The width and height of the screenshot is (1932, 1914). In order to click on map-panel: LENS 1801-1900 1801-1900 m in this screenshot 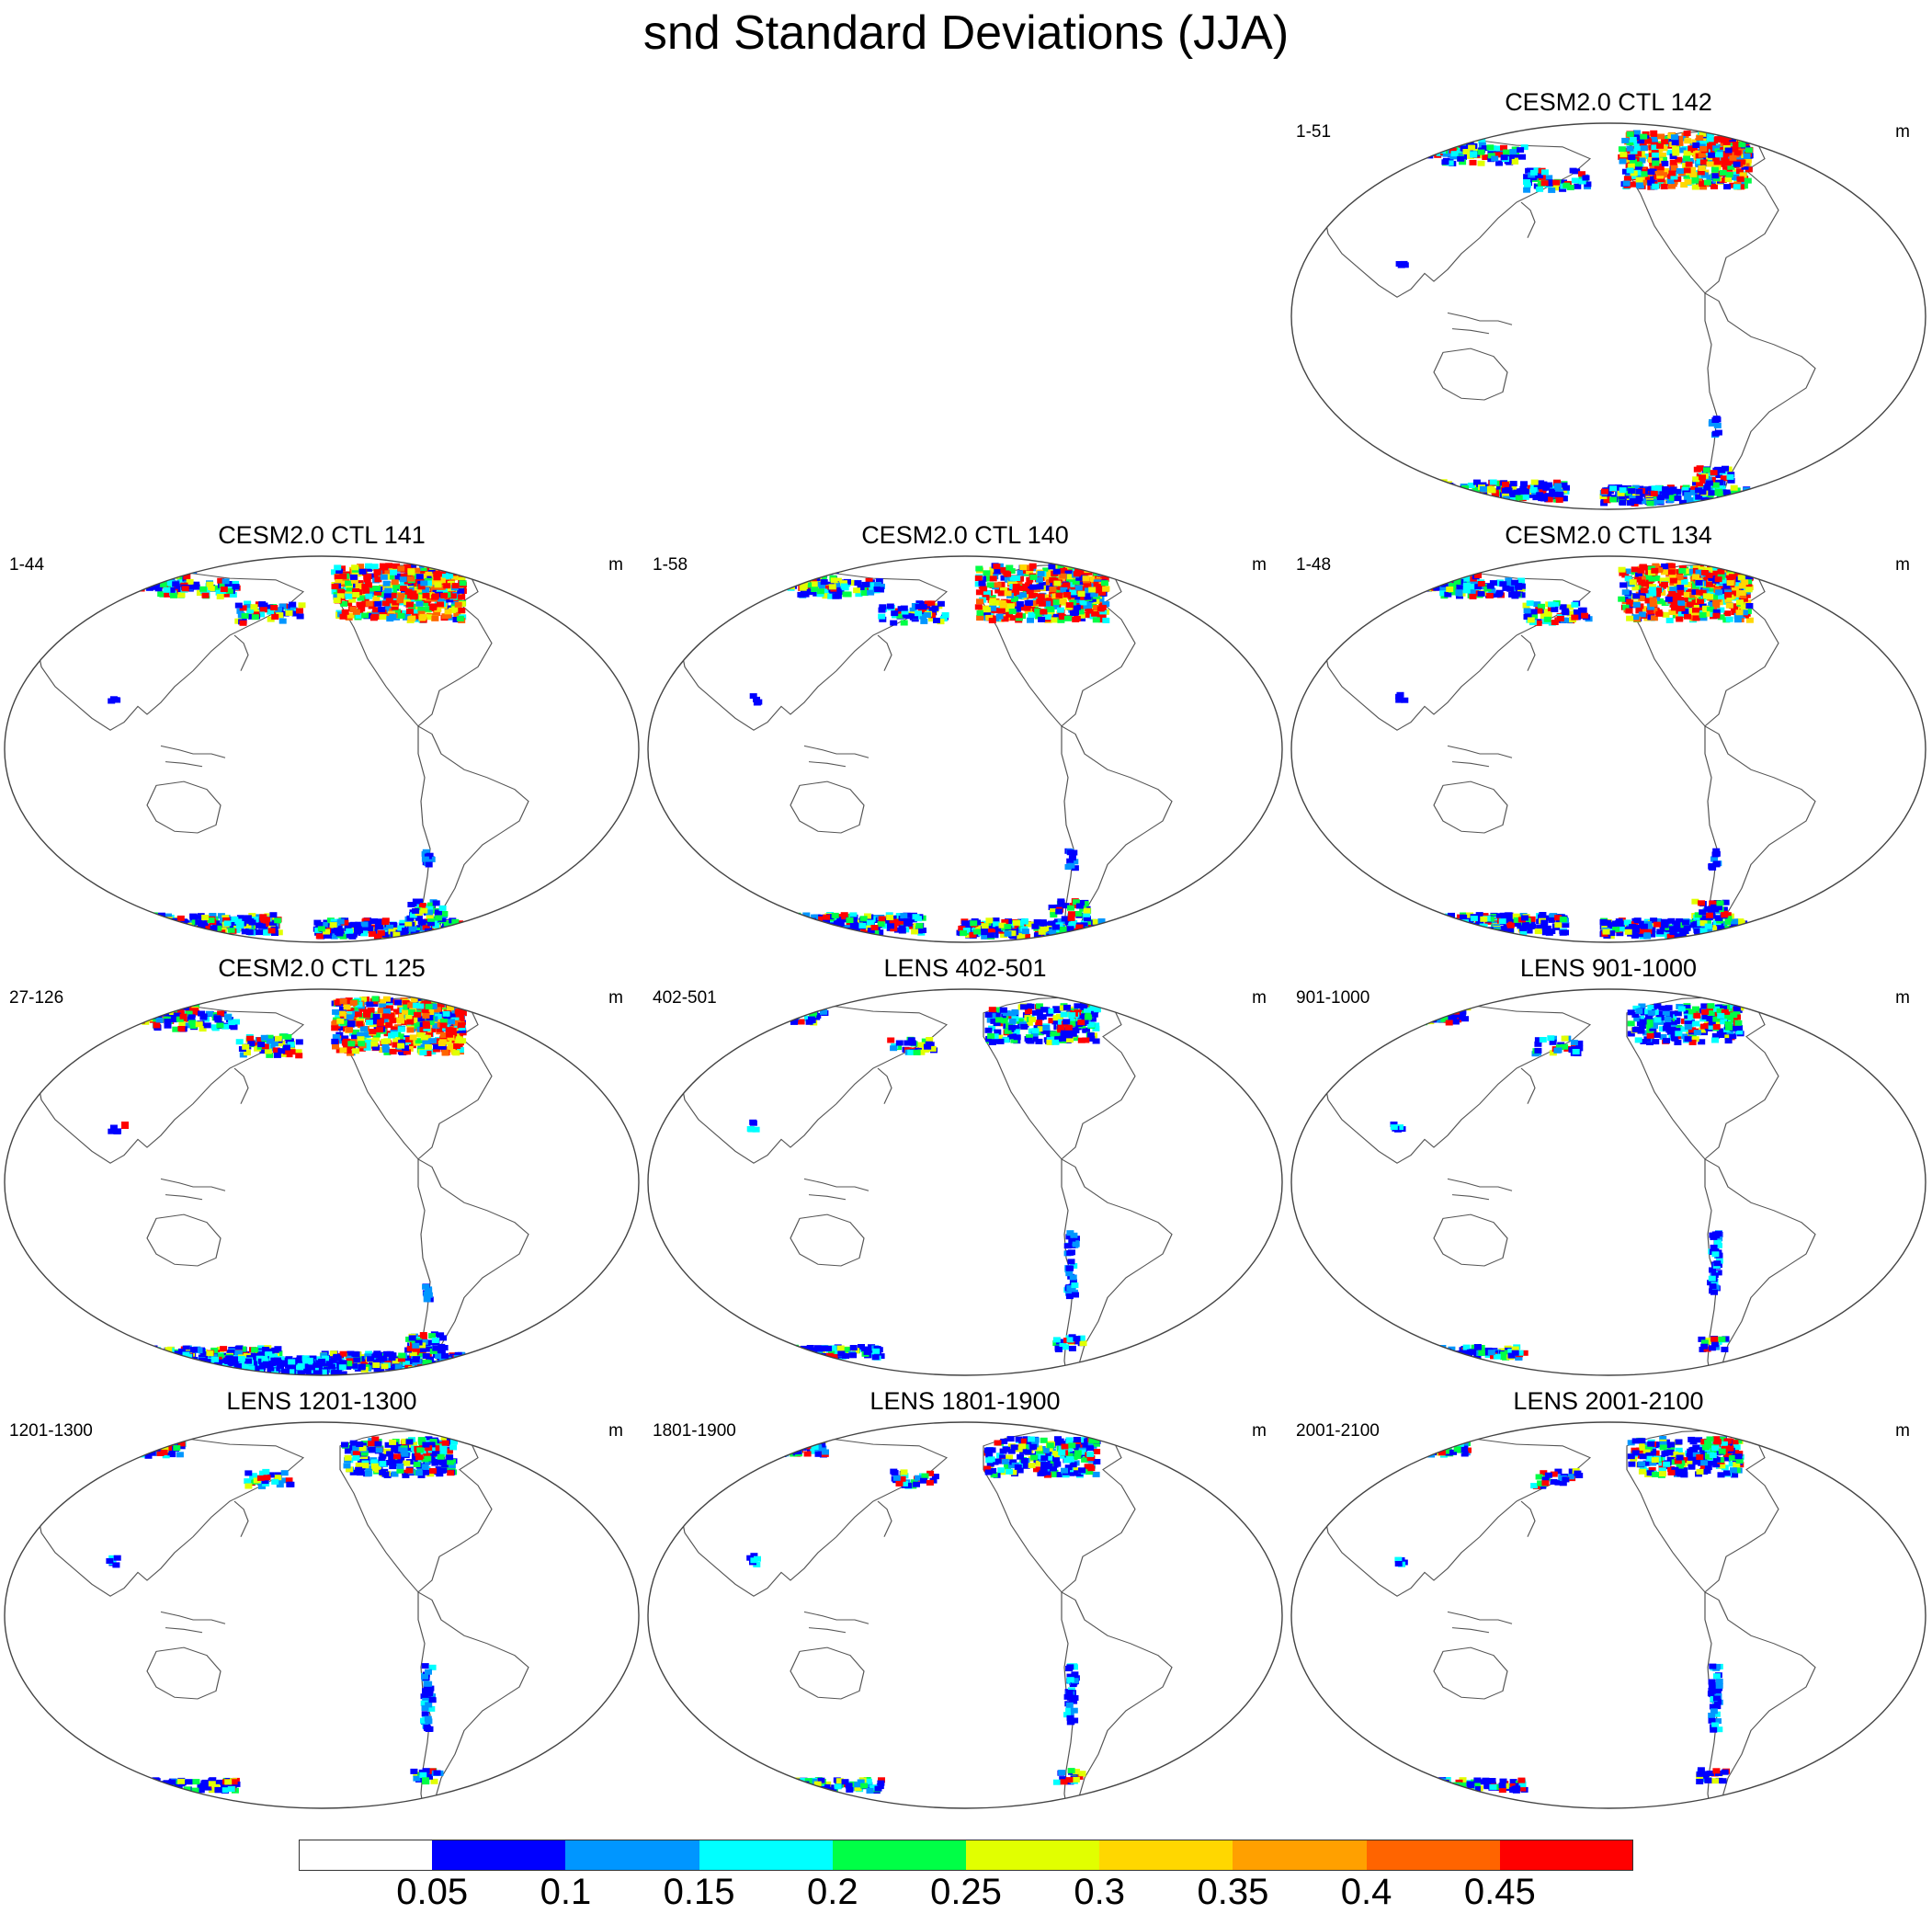, I will do `click(965, 1597)`.